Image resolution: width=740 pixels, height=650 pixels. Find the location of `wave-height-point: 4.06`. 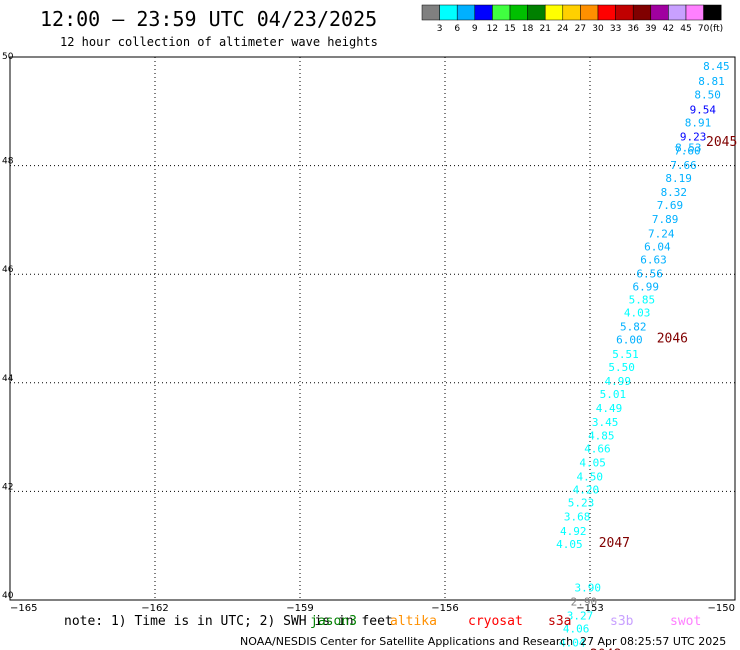

wave-height-point: 4.06 is located at coordinates (576, 629).